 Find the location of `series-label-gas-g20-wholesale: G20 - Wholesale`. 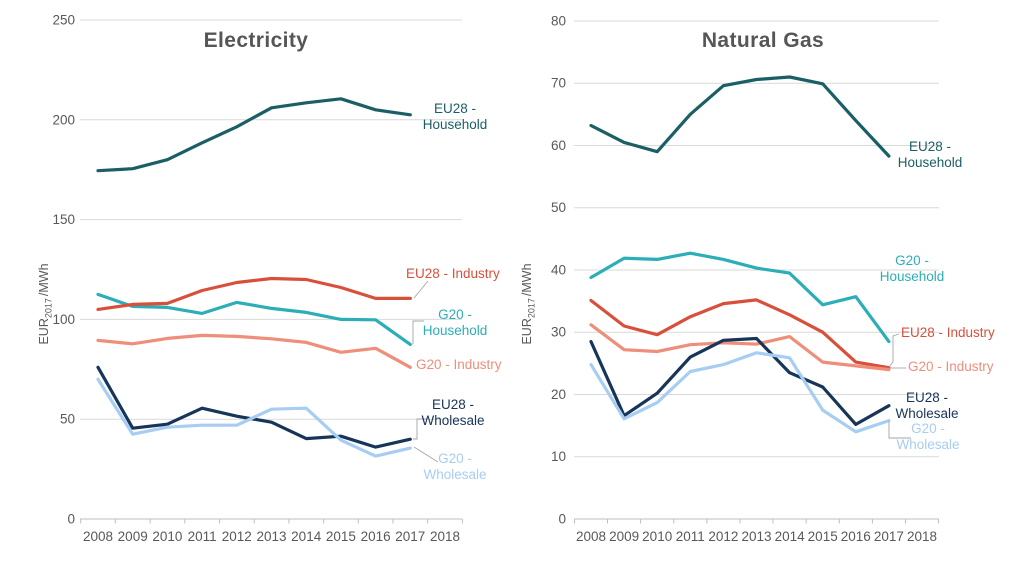

series-label-gas-g20-wholesale: G20 - Wholesale is located at coordinates (928, 436).